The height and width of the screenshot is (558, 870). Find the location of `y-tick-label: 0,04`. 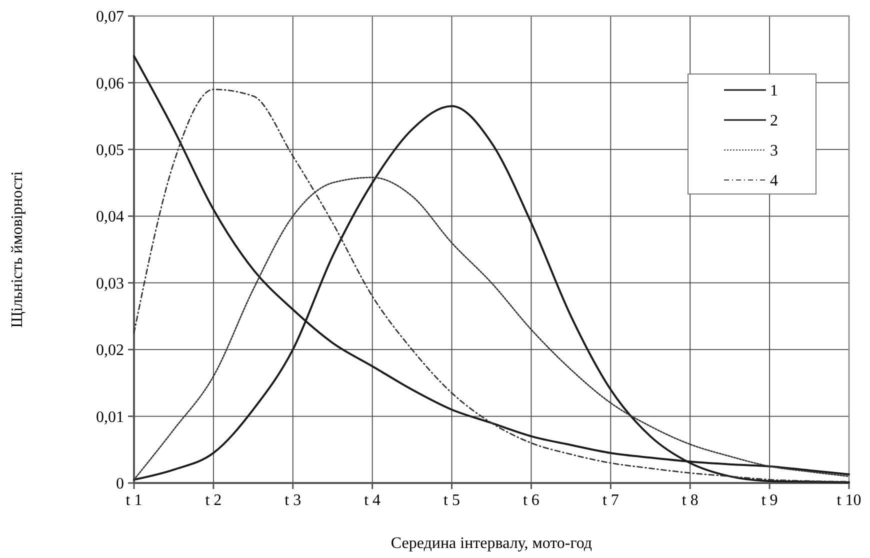

y-tick-label: 0,04 is located at coordinates (110, 217).